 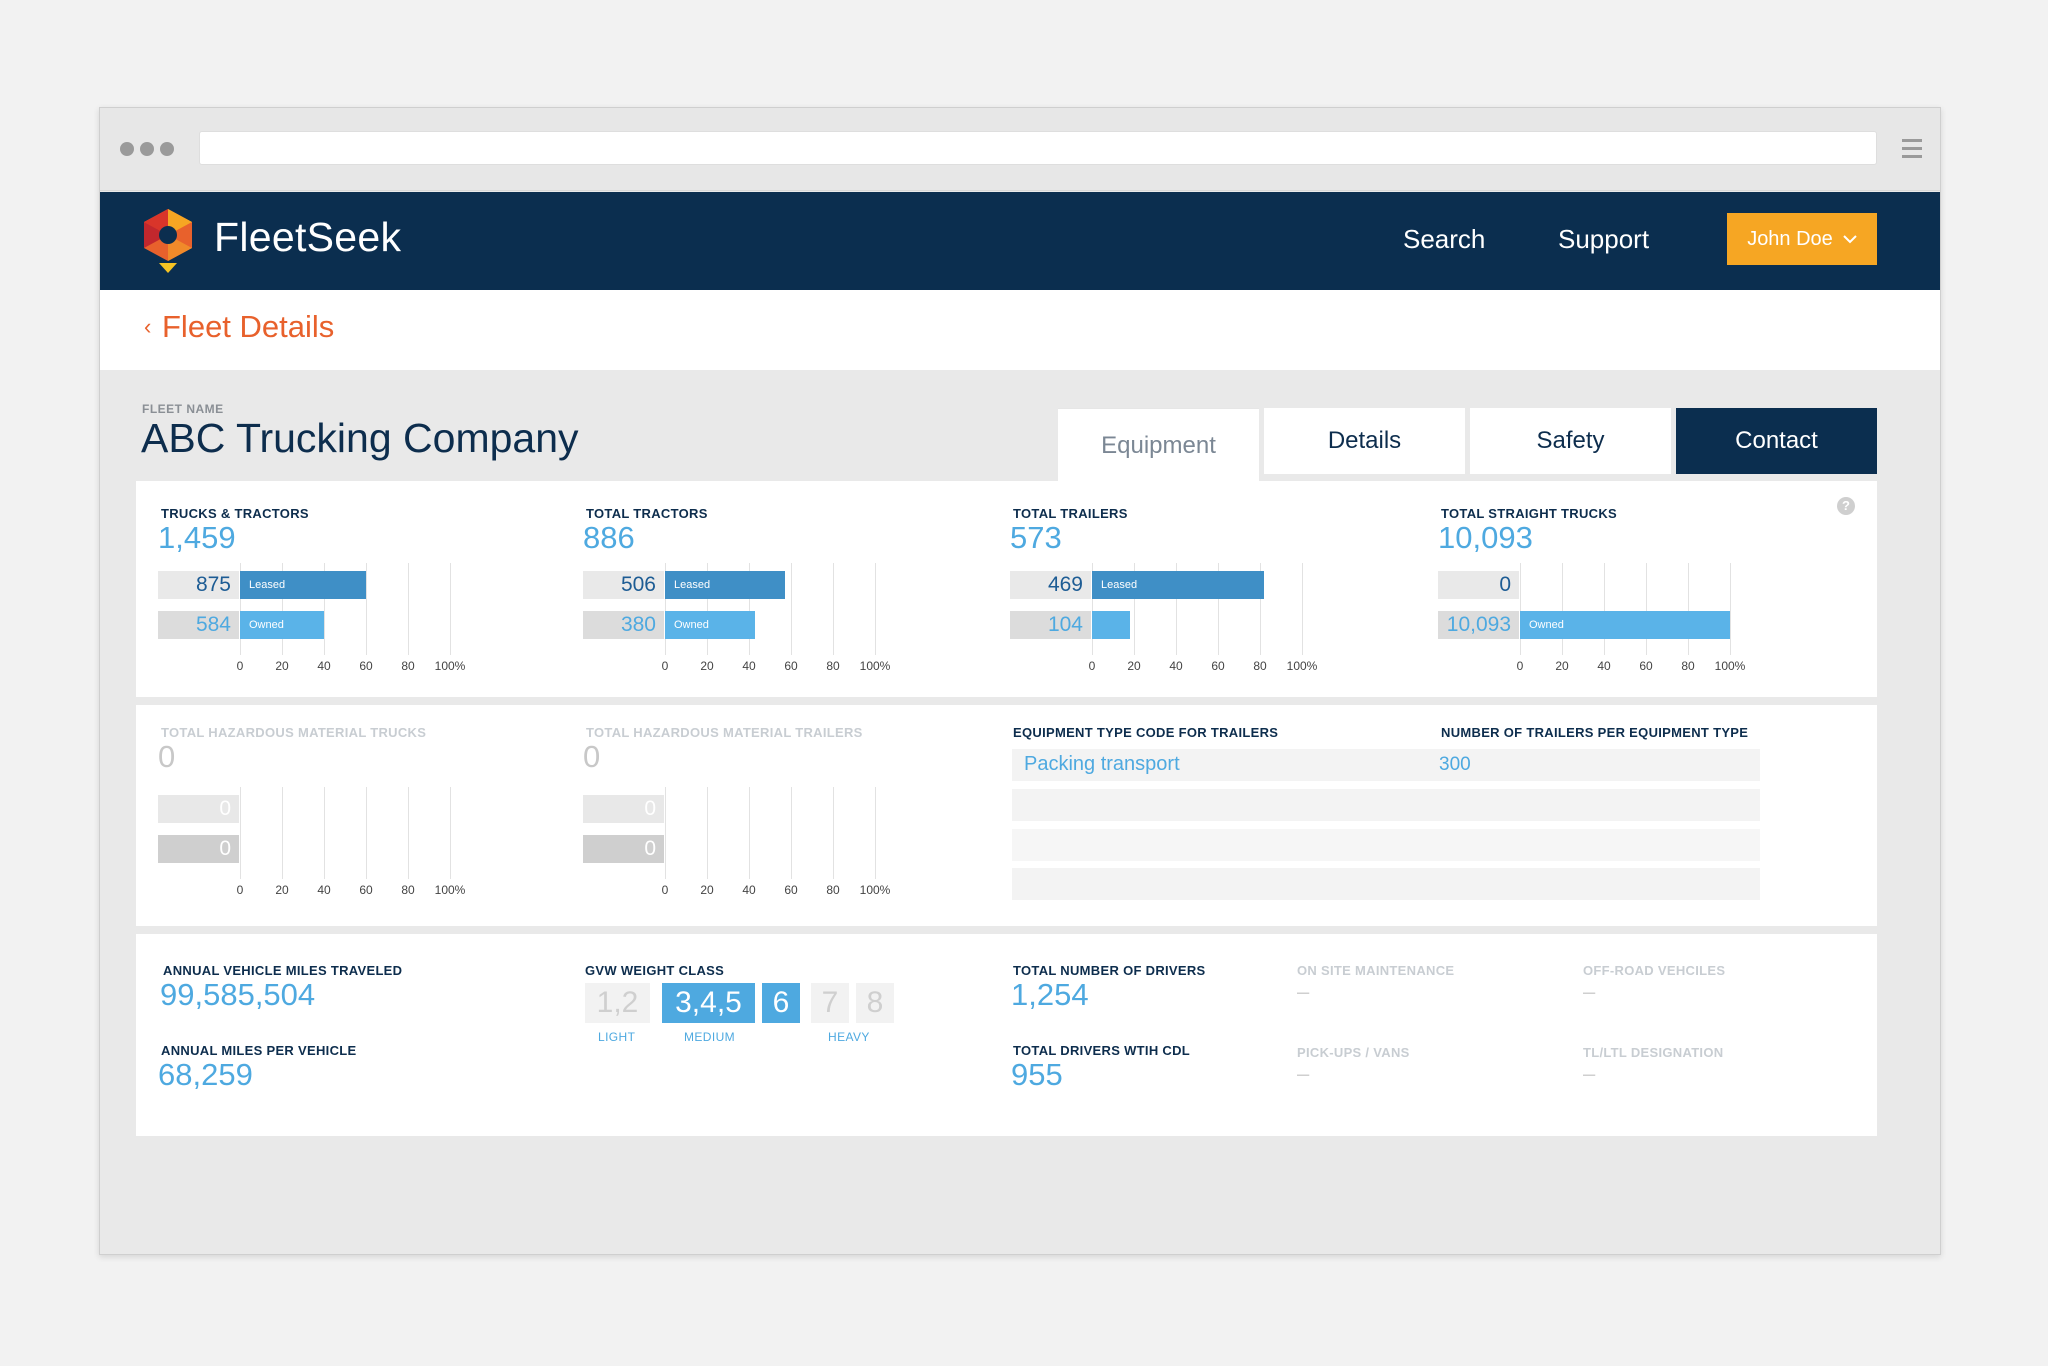 What do you see at coordinates (1364, 441) in the screenshot?
I see `tab-details: Details` at bounding box center [1364, 441].